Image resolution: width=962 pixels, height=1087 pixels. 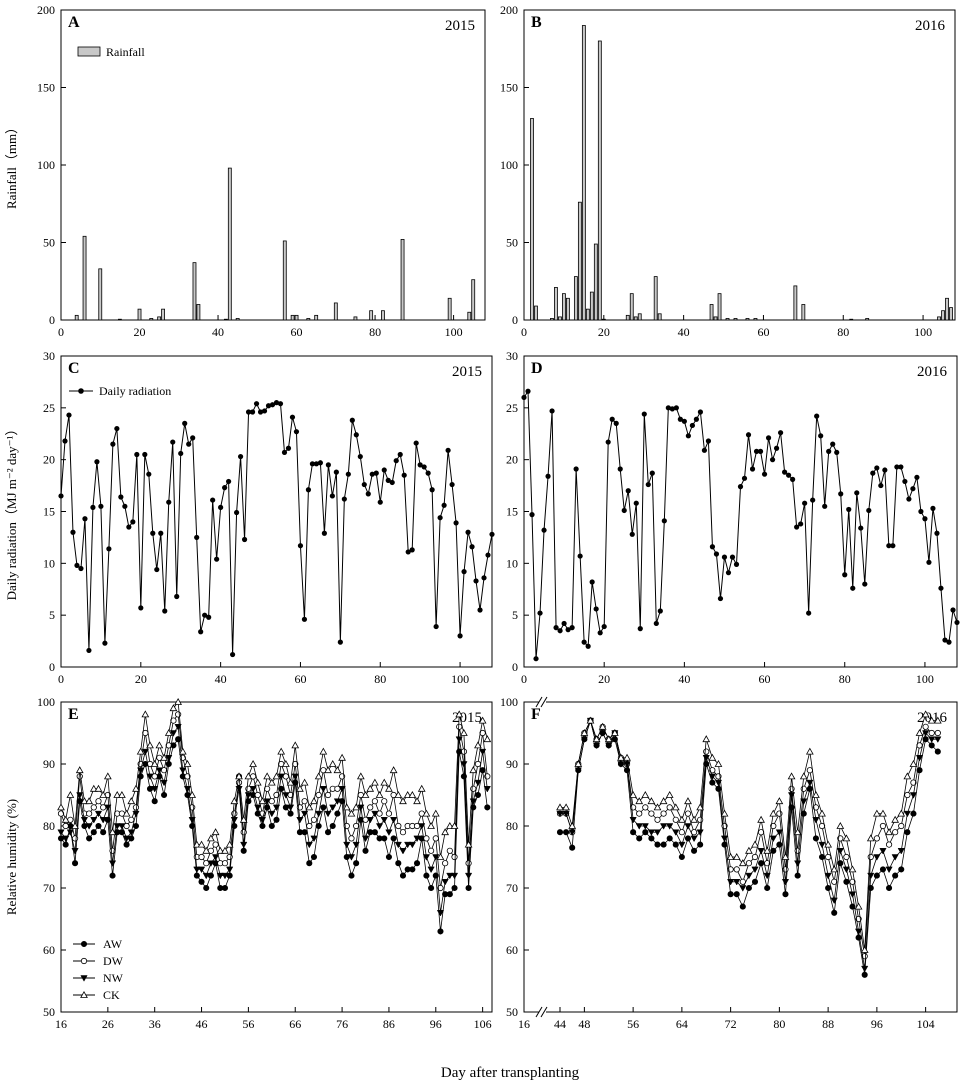 What do you see at coordinates (740, 524) in the screenshot?
I see `radiation-line` at bounding box center [740, 524].